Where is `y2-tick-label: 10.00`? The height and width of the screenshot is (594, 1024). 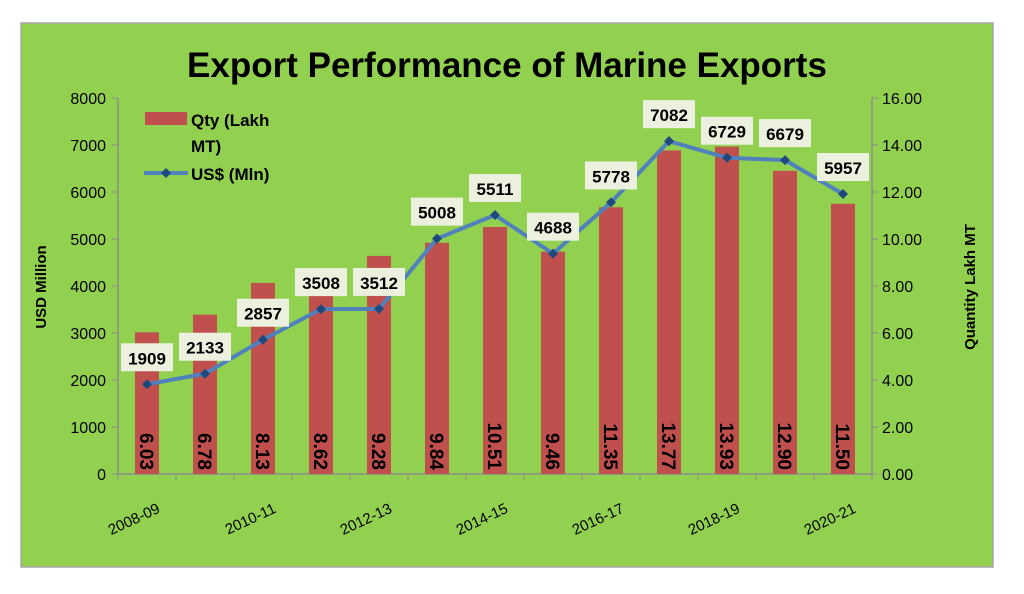 y2-tick-label: 10.00 is located at coordinates (902, 240).